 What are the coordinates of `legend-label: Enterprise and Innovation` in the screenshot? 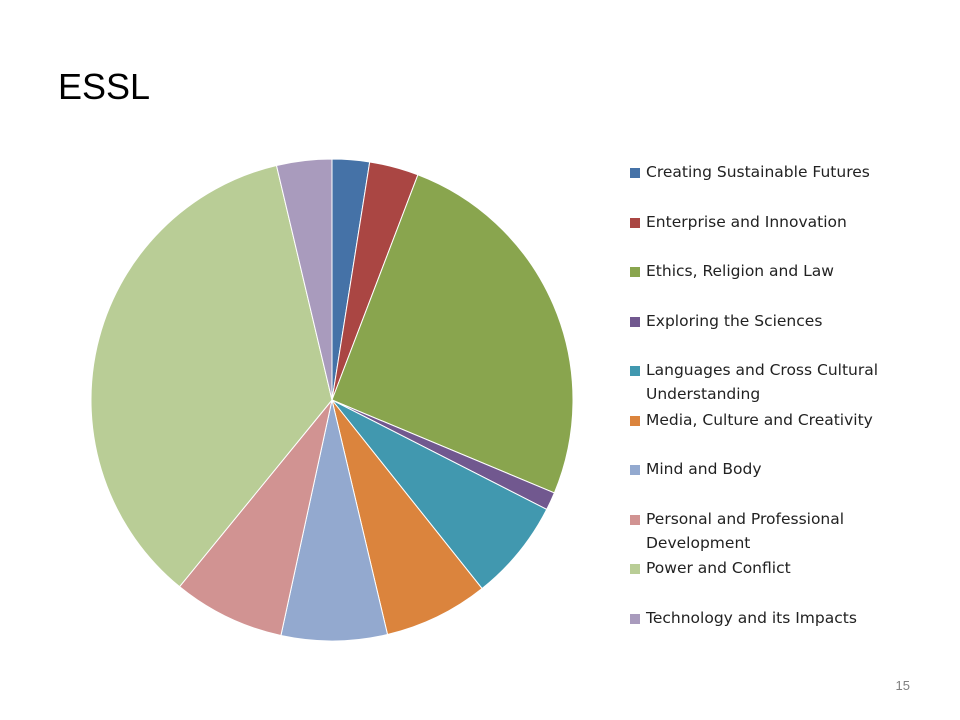 It's located at (746, 221).